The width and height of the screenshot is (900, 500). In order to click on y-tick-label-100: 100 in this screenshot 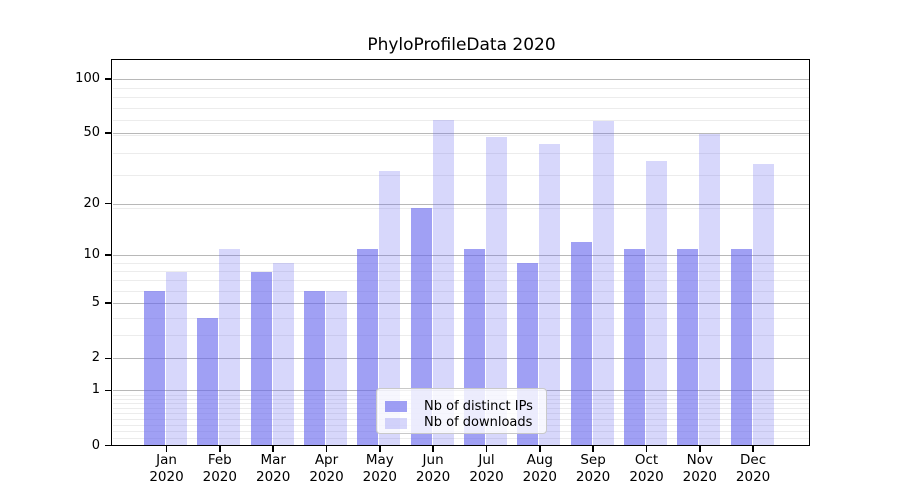, I will do `click(87, 78)`.